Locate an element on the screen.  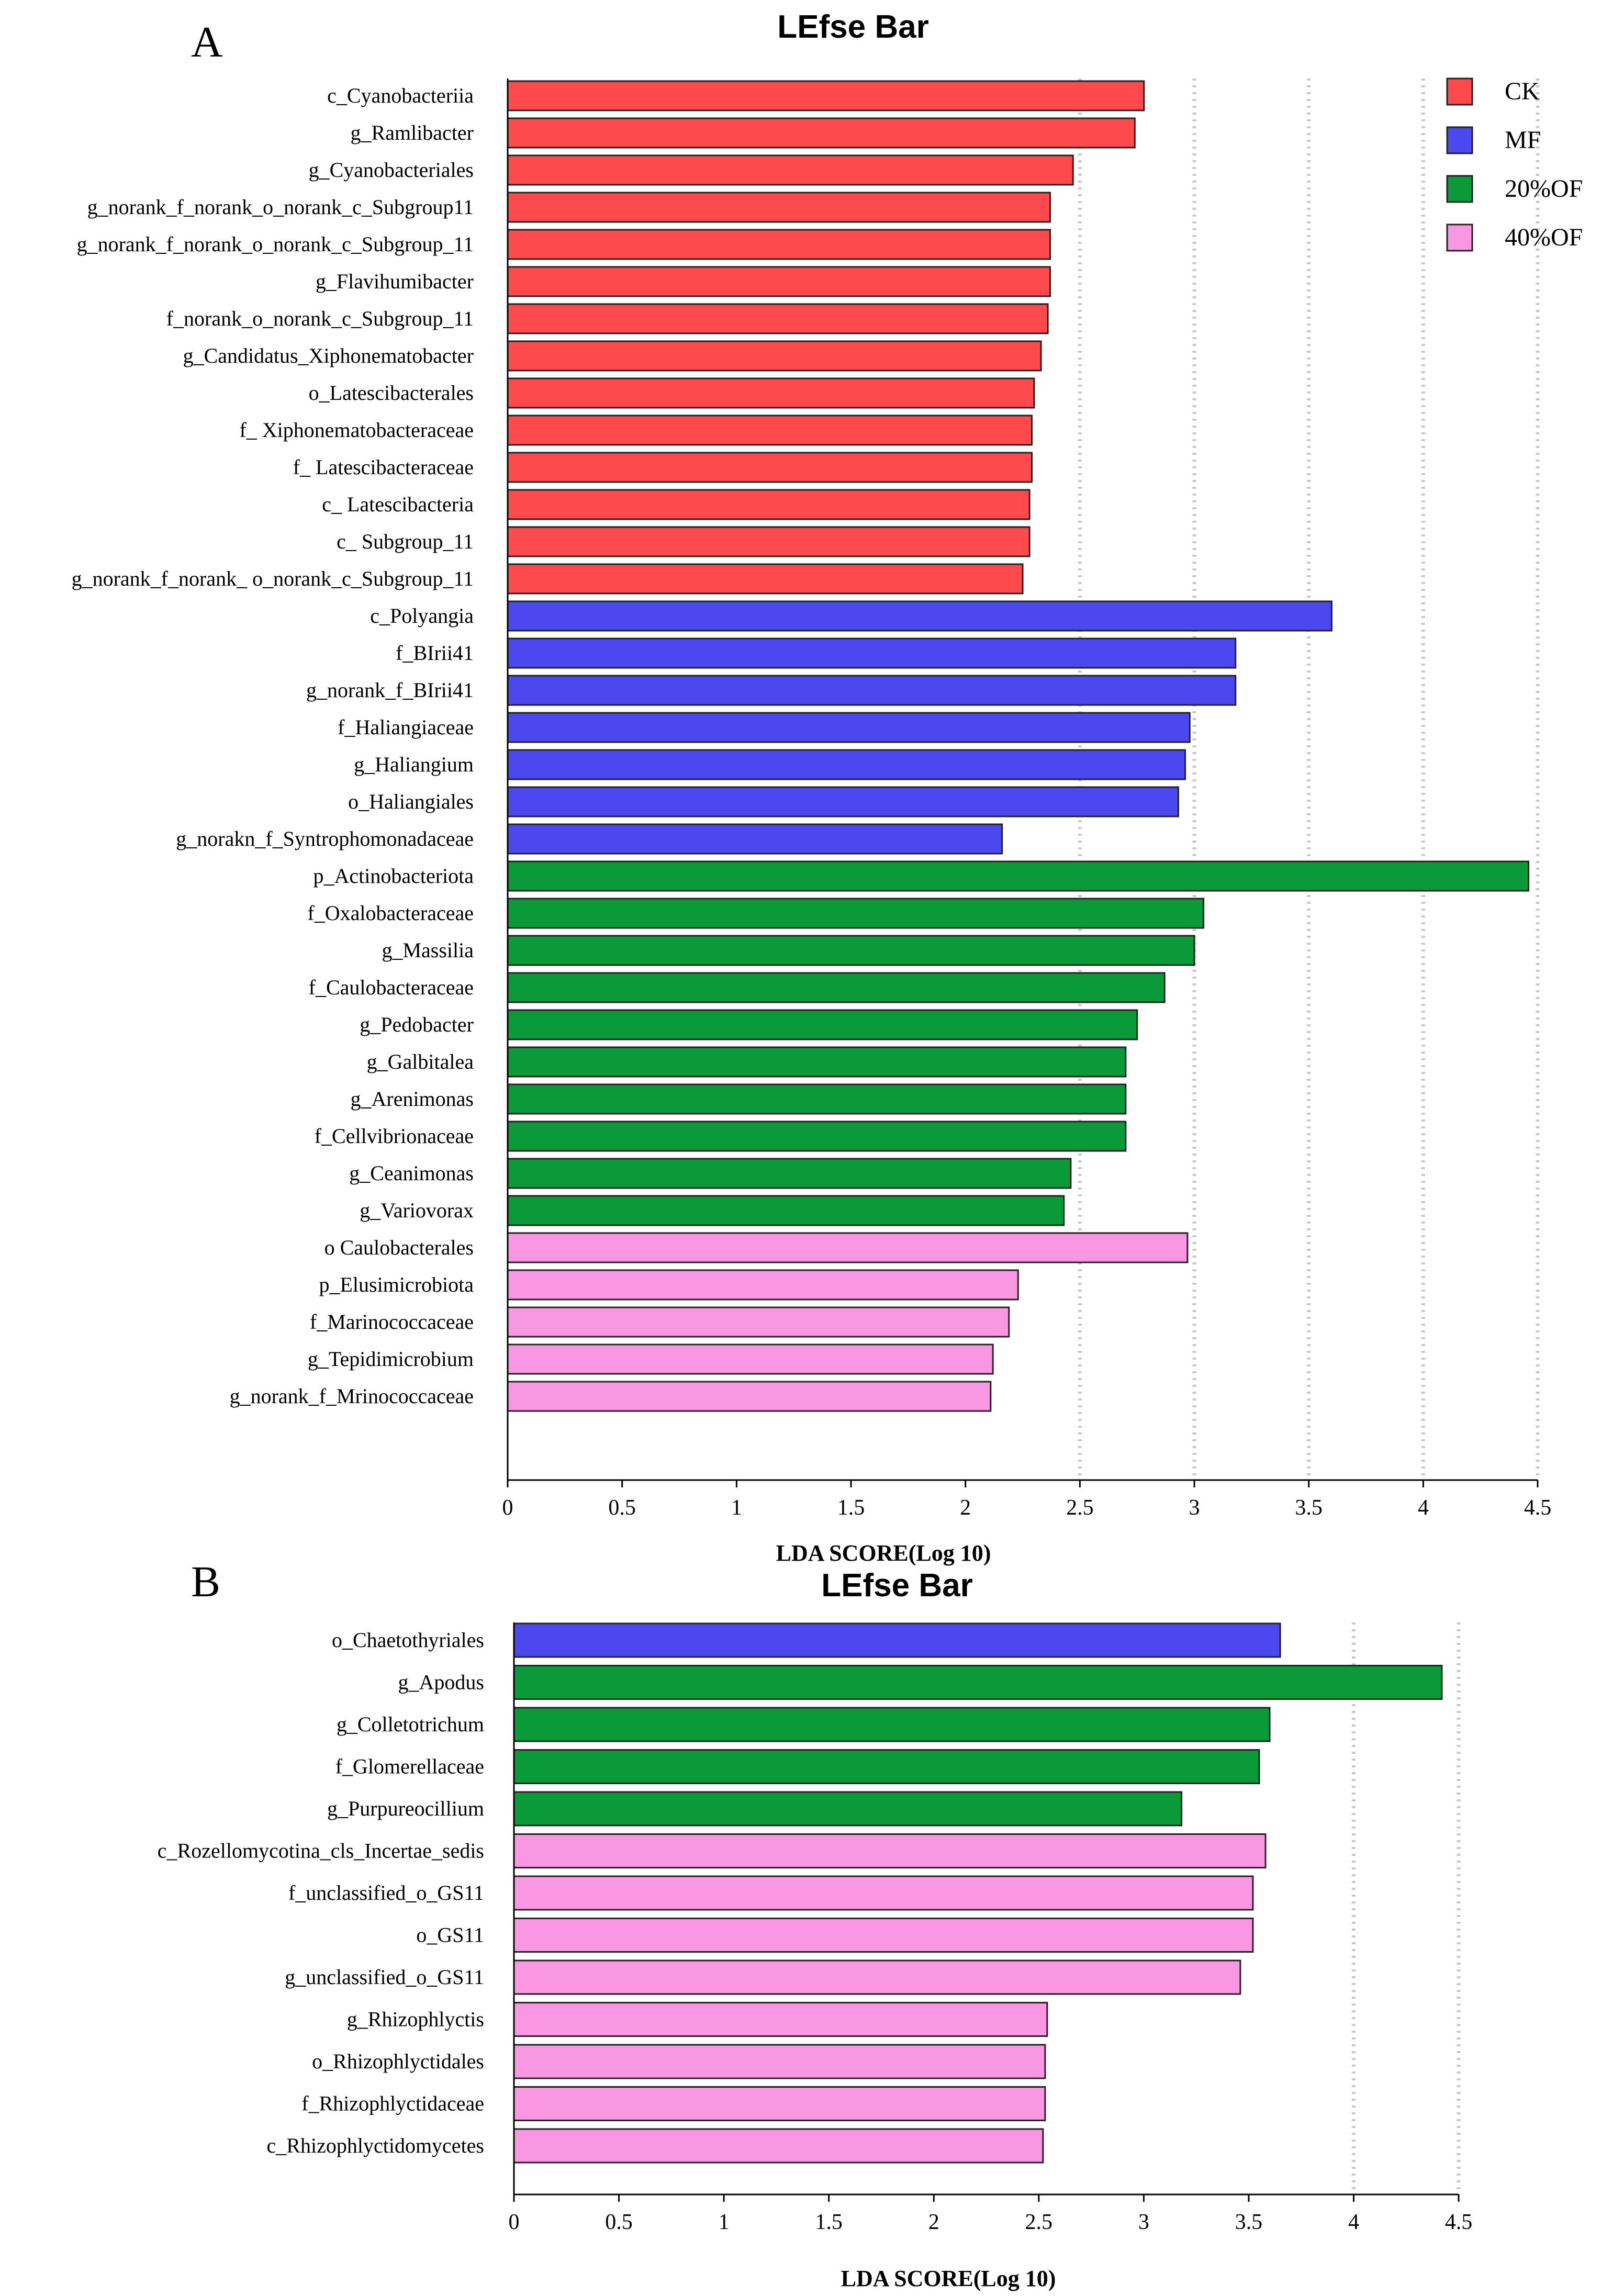
category-label: p_Elusimicrobiota is located at coordinates (396, 1284).